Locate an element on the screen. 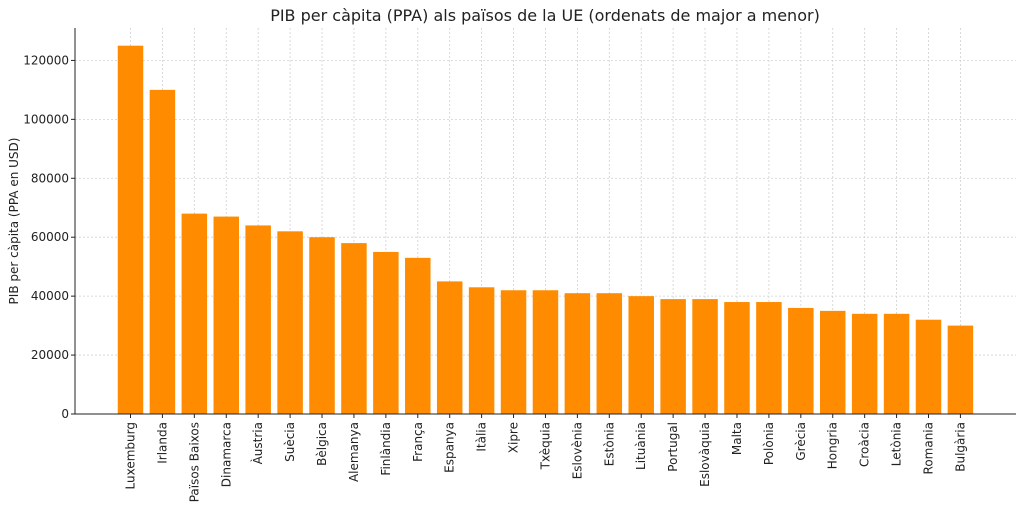  y-tick-label: 20000 is located at coordinates (50, 355).